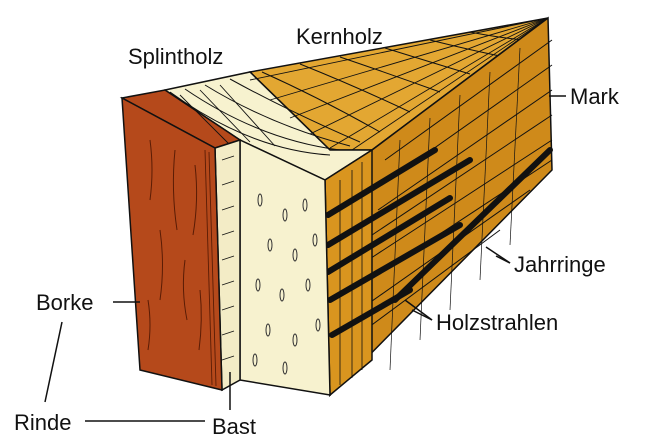 This screenshot has height=444, width=649. What do you see at coordinates (339, 36) in the screenshot?
I see `label-kernholz: Kernholz` at bounding box center [339, 36].